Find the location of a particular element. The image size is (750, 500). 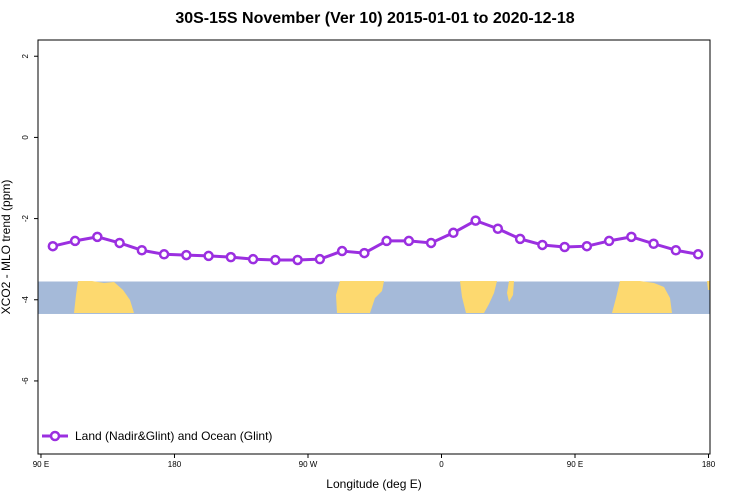

legend-label: Land (Nadir&Glint) and Ocean (Glint) is located at coordinates (173, 436).